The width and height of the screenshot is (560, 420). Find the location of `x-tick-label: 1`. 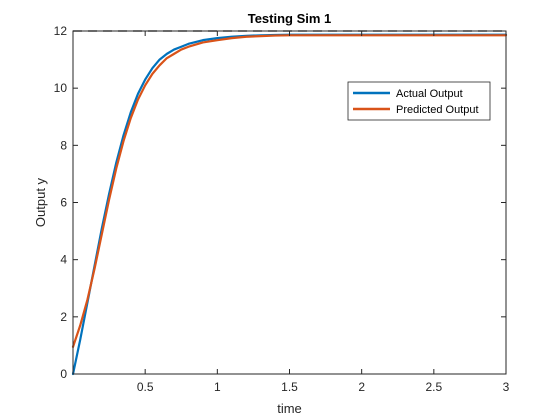

x-tick-label: 1 is located at coordinates (217, 387).